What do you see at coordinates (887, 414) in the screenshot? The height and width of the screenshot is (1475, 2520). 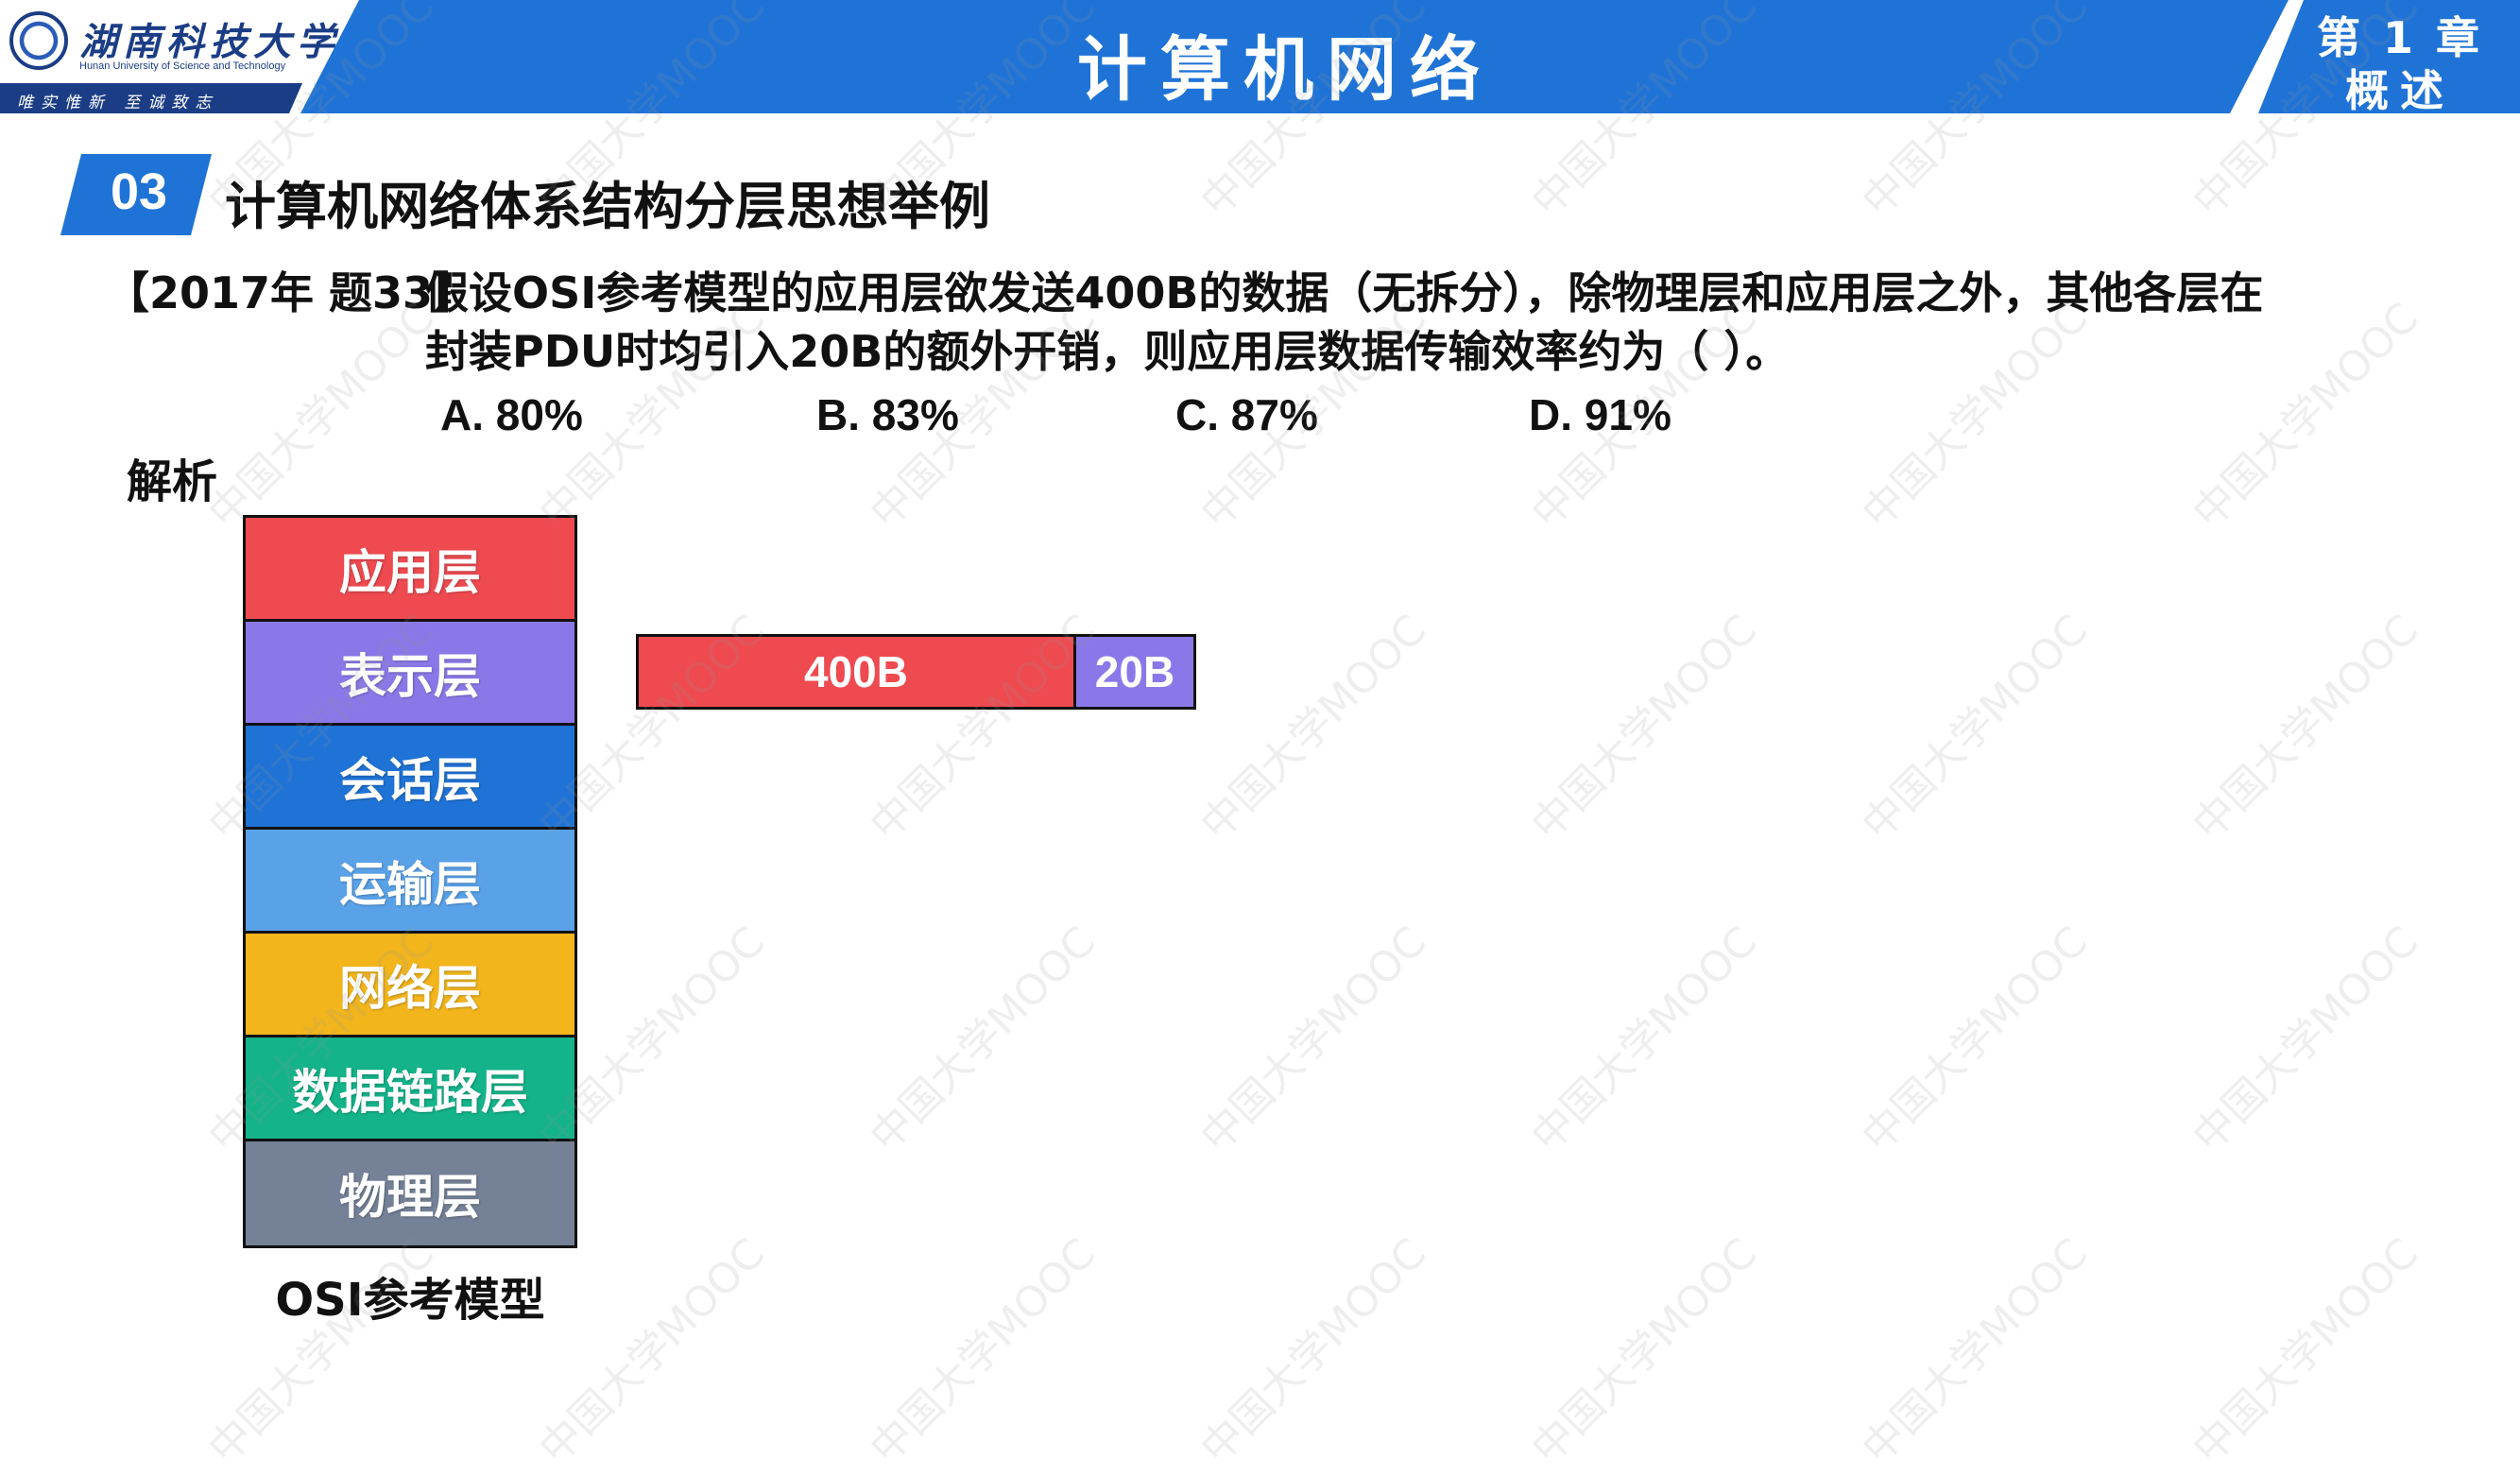 I see `option-b: B. 83%` at bounding box center [887, 414].